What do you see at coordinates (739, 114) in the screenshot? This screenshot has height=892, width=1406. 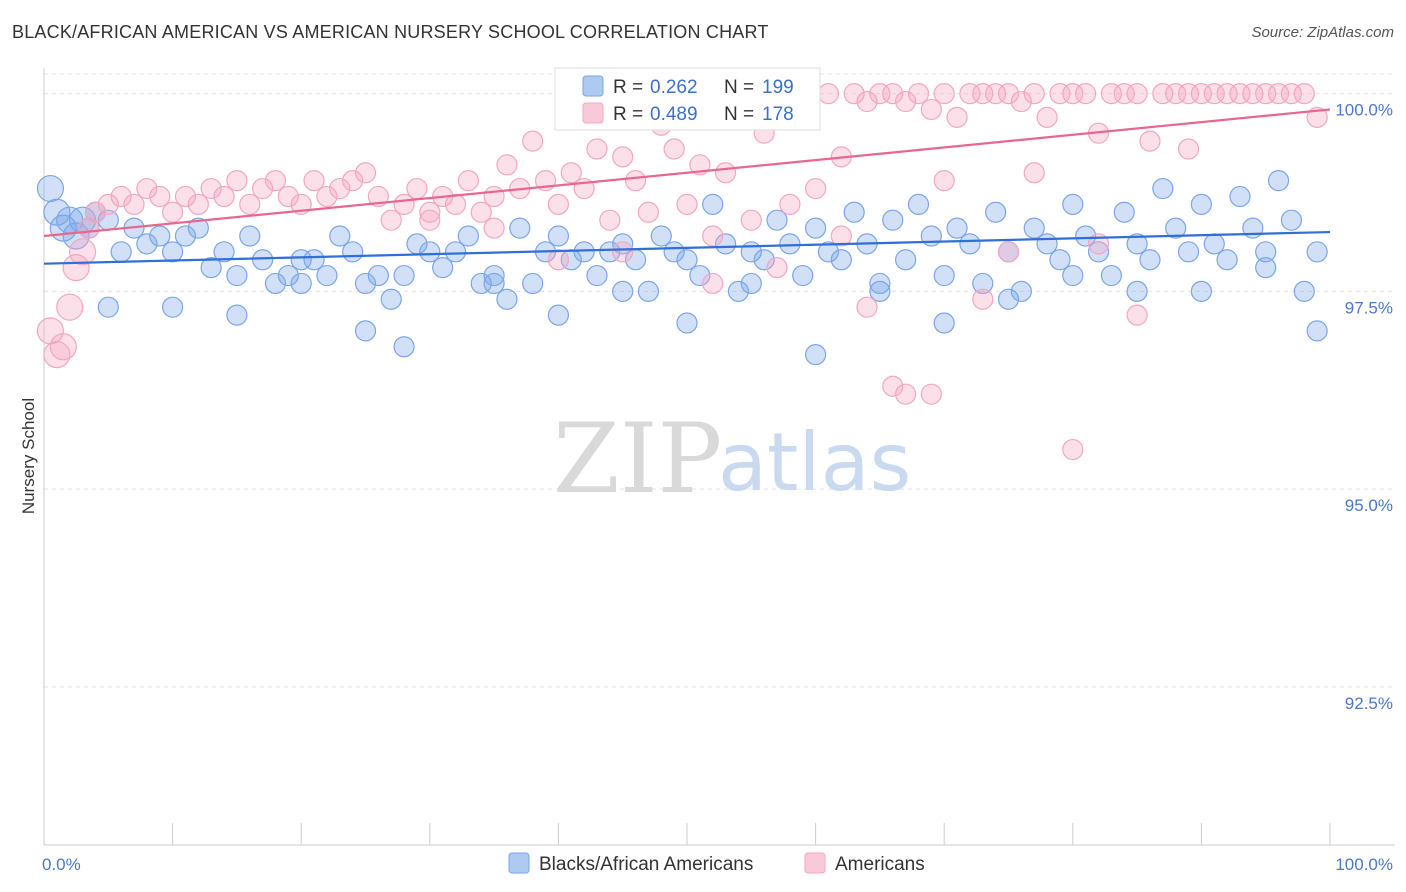 I see `legend-n-label-americans: N =` at bounding box center [739, 114].